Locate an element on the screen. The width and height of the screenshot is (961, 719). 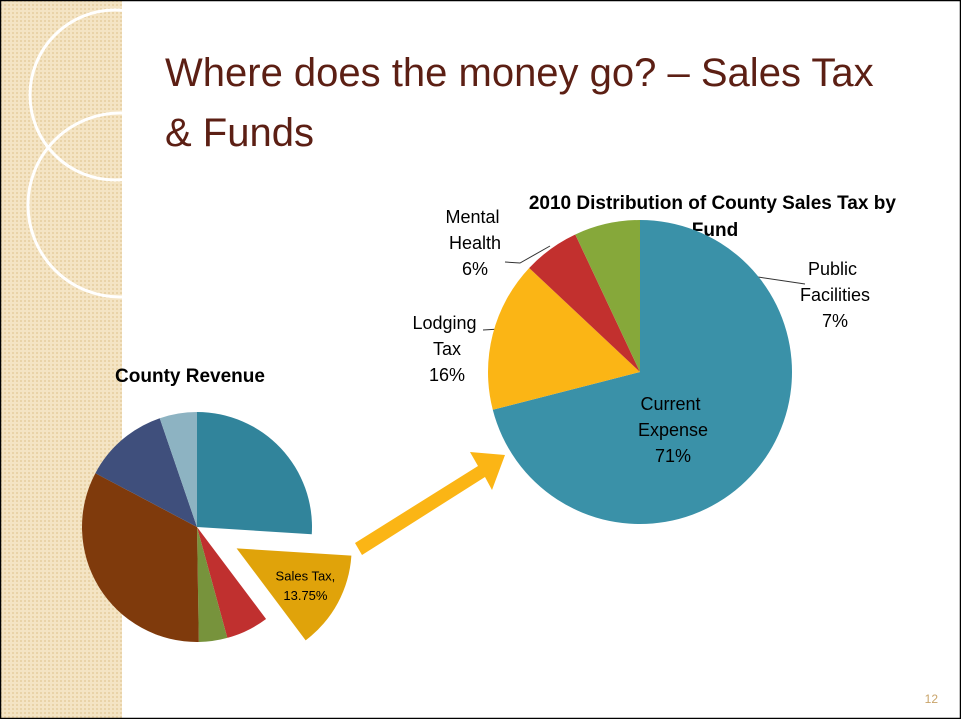
slice-label: Mental Health is located at coordinates (474, 230).